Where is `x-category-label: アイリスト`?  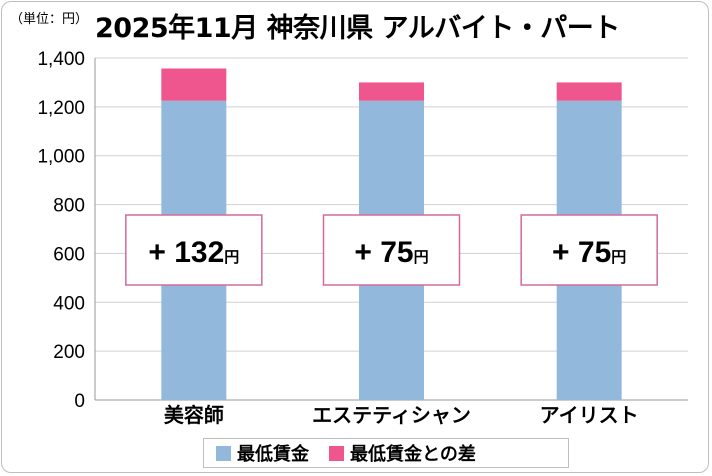
x-category-label: アイリスト is located at coordinates (589, 415).